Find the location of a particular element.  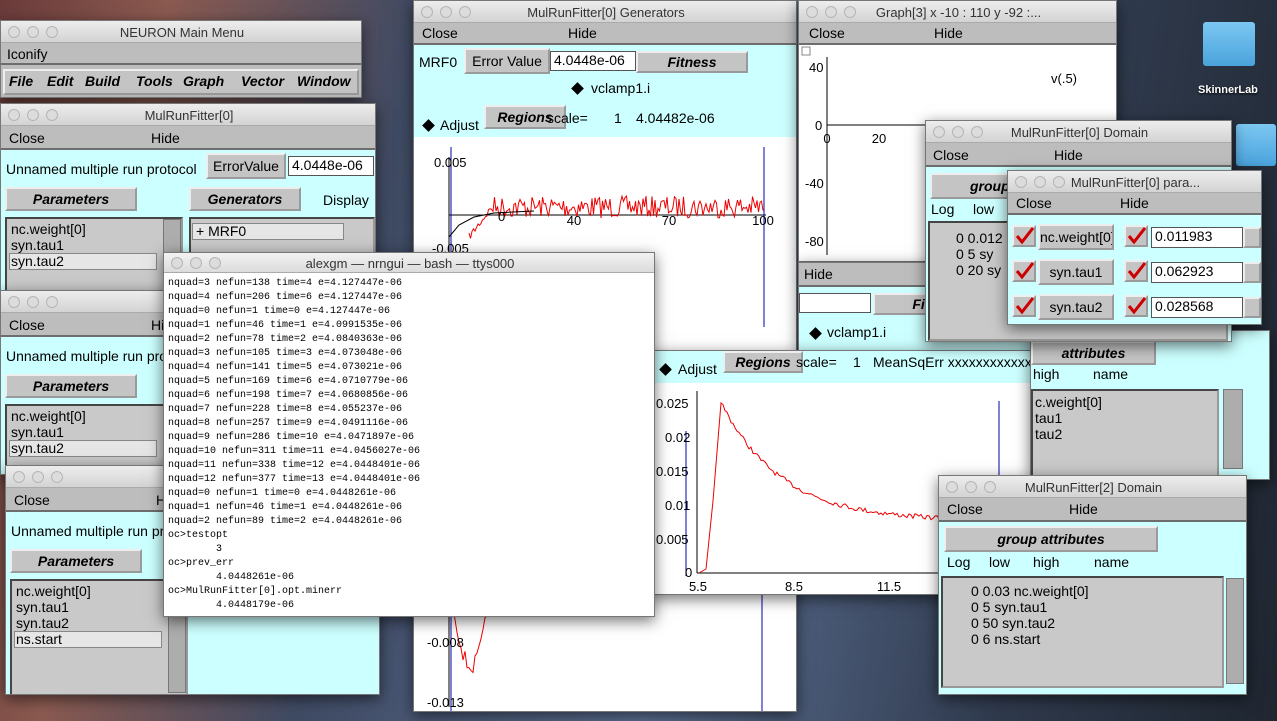

generators-button: Generators is located at coordinates (245, 199).